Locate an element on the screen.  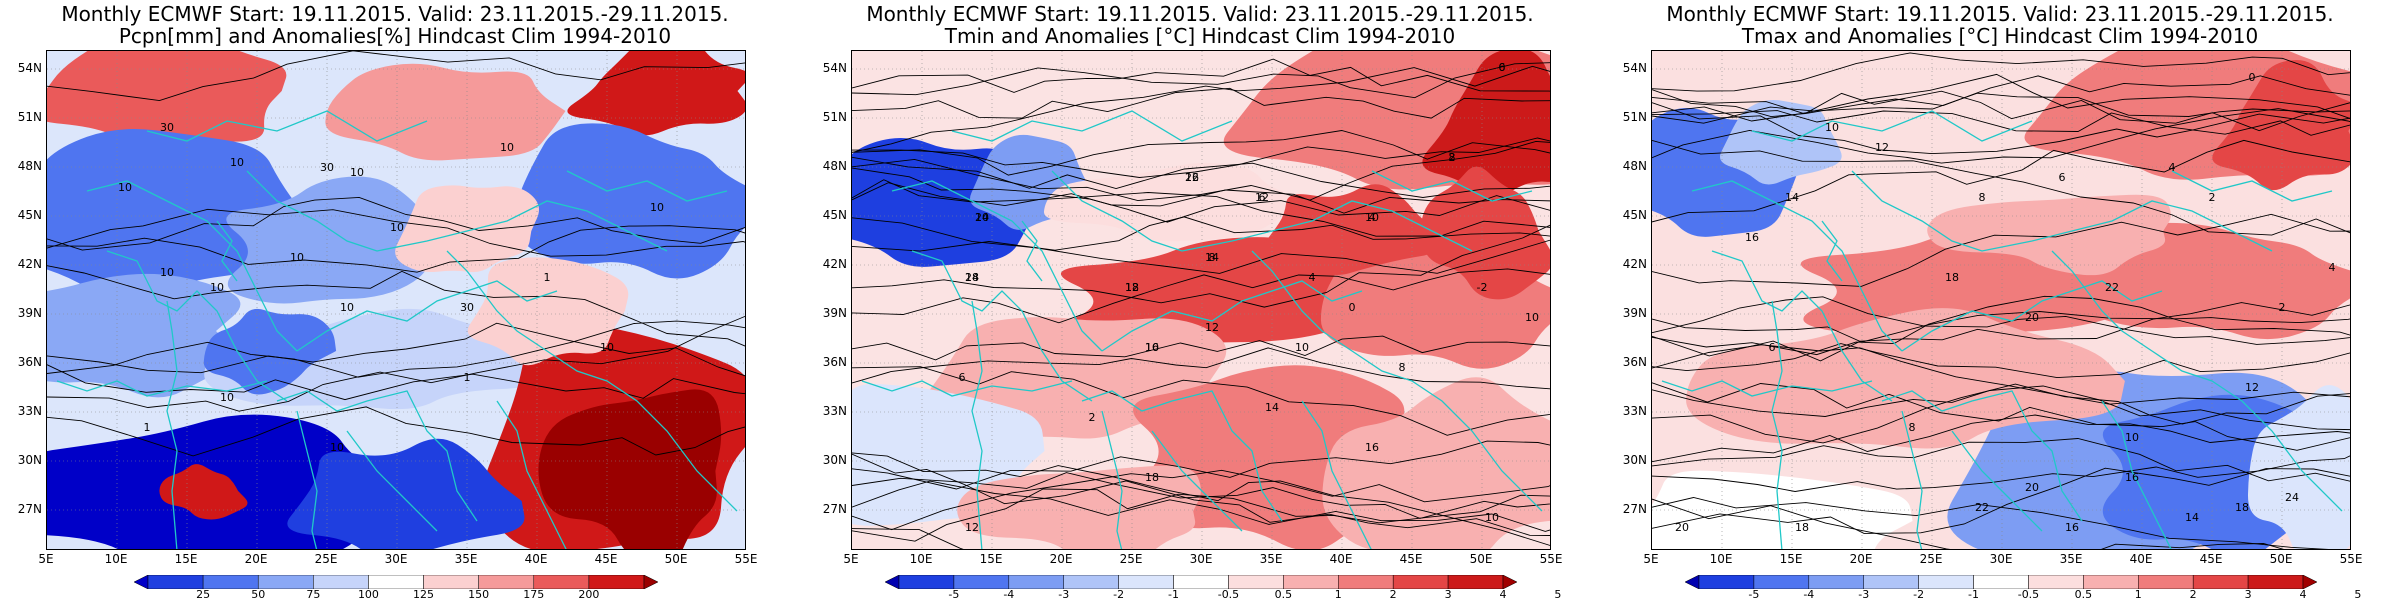
colorbar-label: 5 is located at coordinates (2358, 594).